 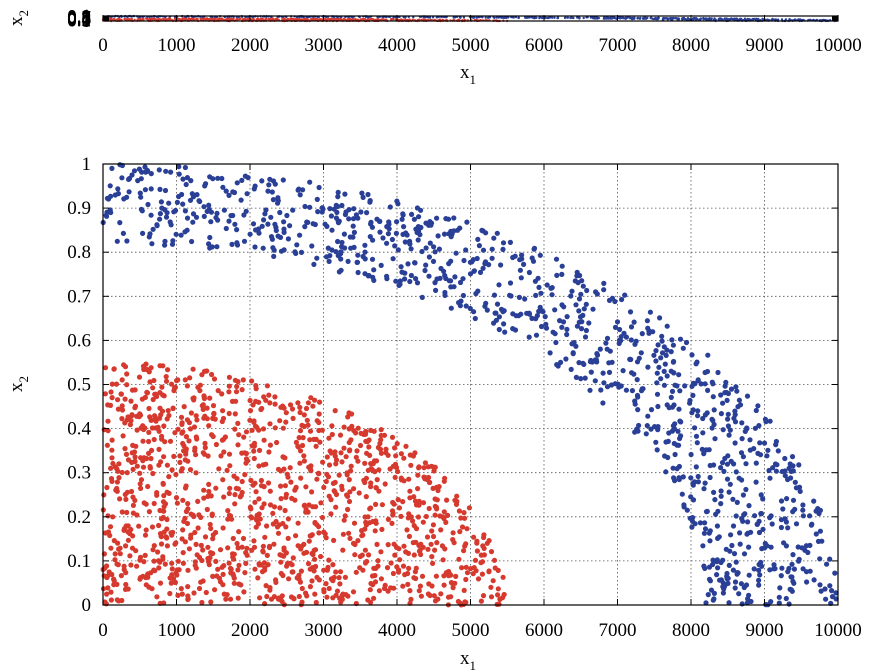 I want to click on y-tick-label: 0.8, so click(x=79, y=252).